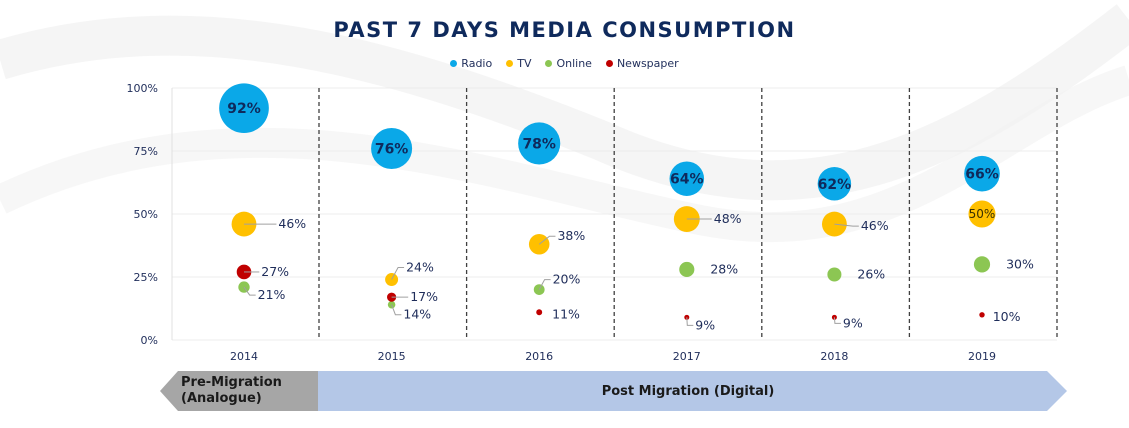  Describe the element at coordinates (524, 63) in the screenshot. I see `legend-label-tv: TV` at that location.